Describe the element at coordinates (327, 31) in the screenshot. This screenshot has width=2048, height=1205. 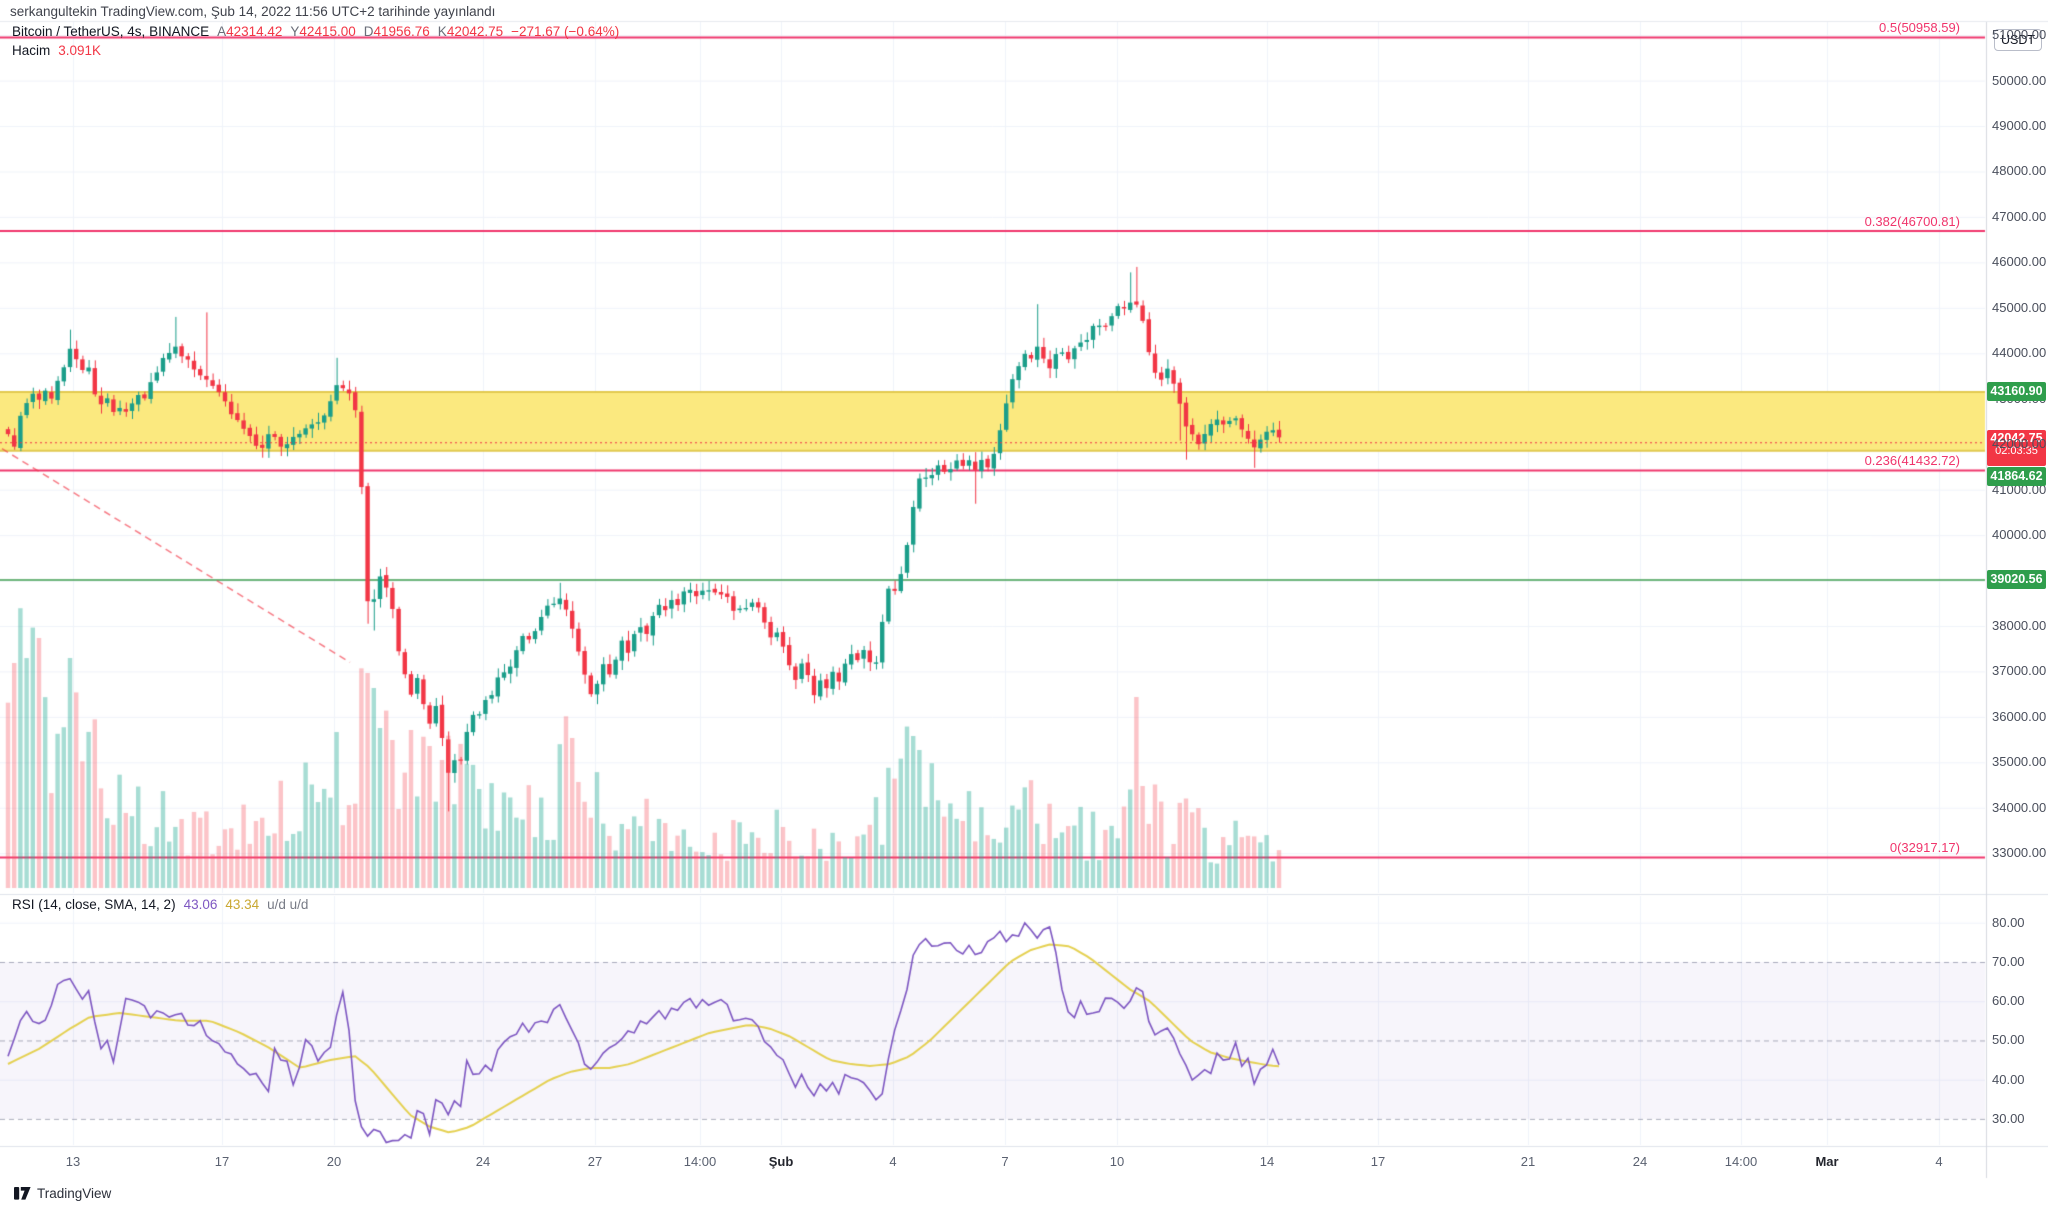
I see `ohlc-value: 42415.00` at that location.